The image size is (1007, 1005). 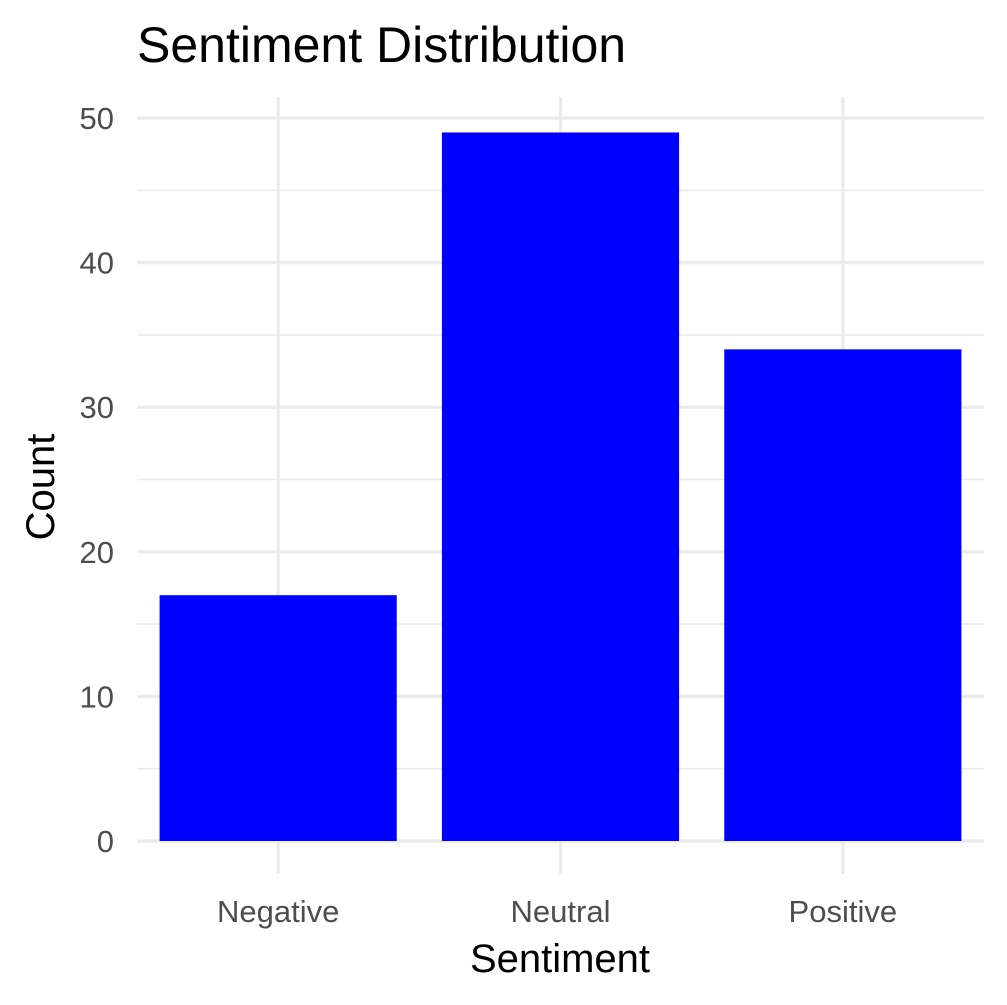 I want to click on x-axis-ticks: Negative Neutral Positive, so click(x=557, y=911).